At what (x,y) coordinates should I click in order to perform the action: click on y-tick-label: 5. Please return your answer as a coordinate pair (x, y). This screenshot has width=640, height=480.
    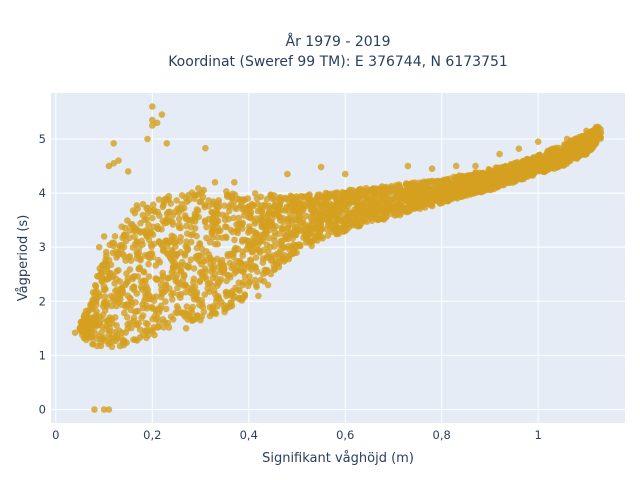
    Looking at the image, I should click on (42, 139).